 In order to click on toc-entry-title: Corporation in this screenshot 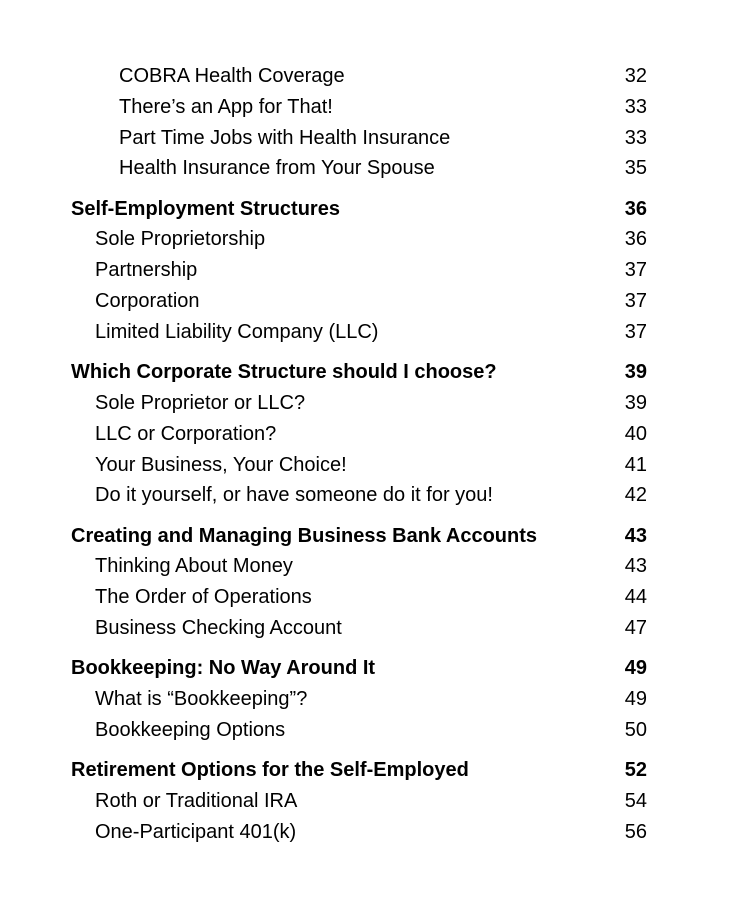, I will do `click(147, 301)`.